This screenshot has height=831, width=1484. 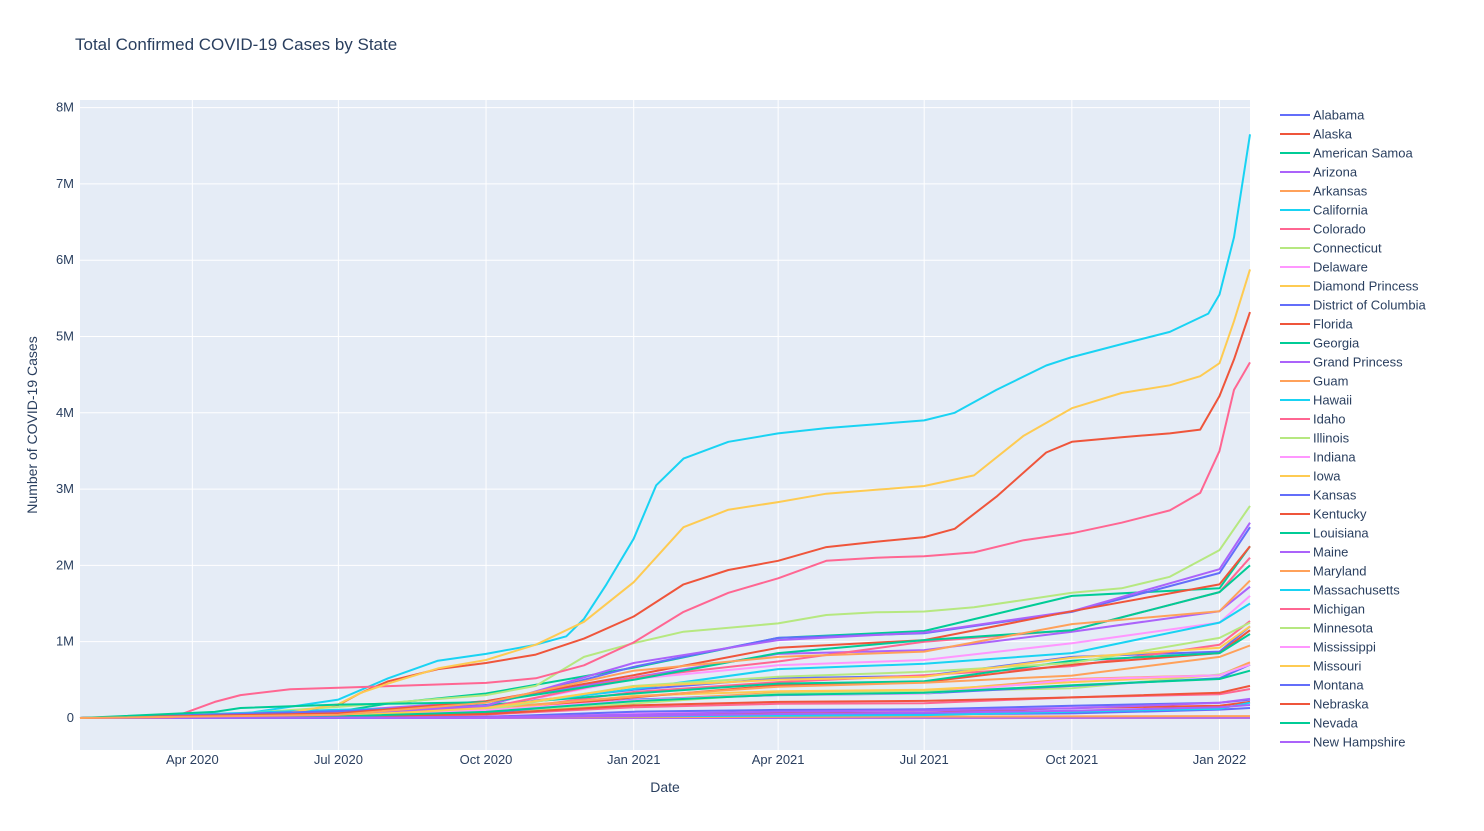 I want to click on y-tick-label: 6M, so click(x=65, y=259).